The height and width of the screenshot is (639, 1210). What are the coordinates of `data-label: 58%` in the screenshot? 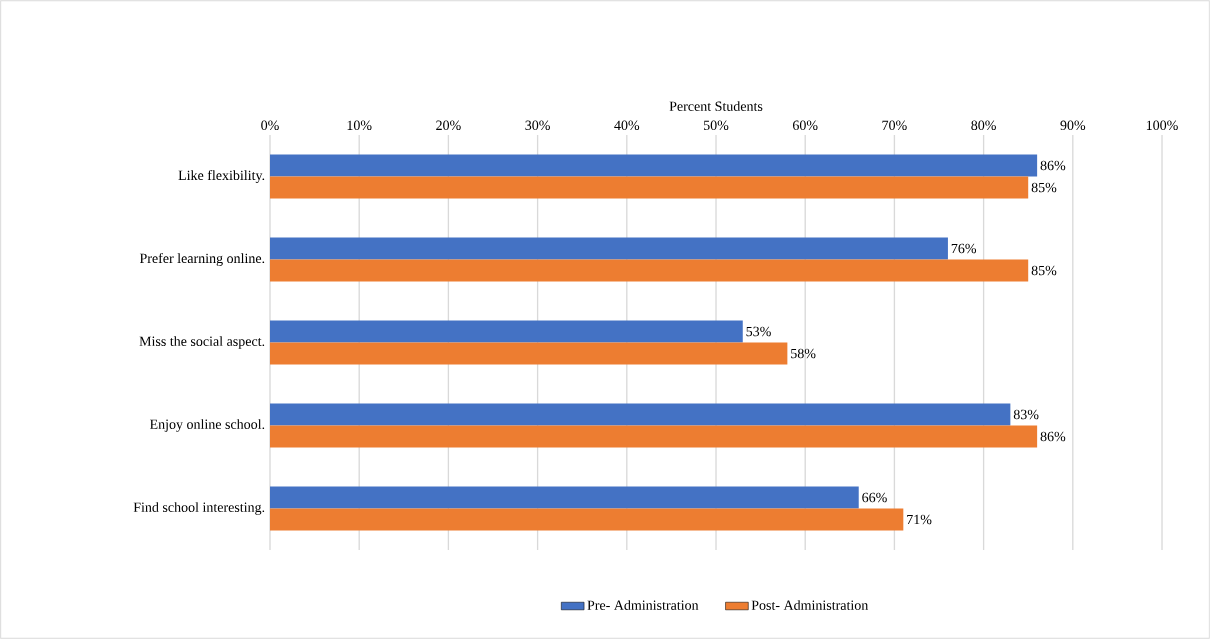 It's located at (803, 353).